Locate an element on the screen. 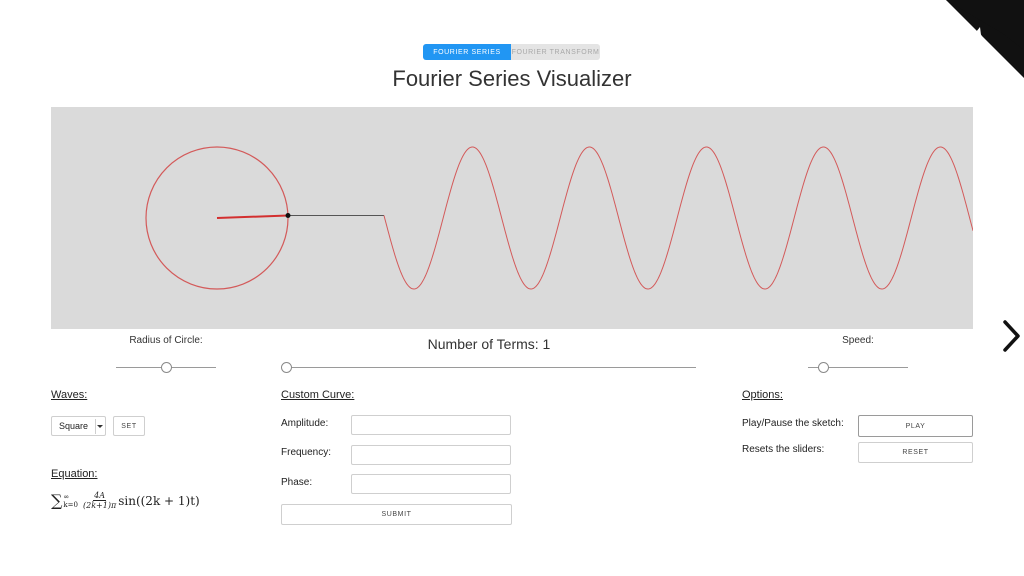 The image size is (1024, 576). play-button: PLAY is located at coordinates (915, 426).